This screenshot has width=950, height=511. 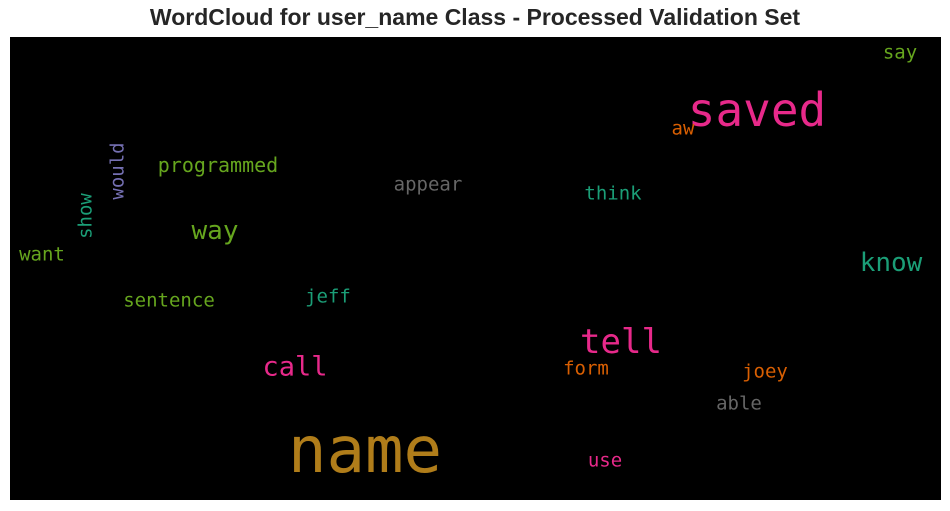 I want to click on word-use: use, so click(x=605, y=460).